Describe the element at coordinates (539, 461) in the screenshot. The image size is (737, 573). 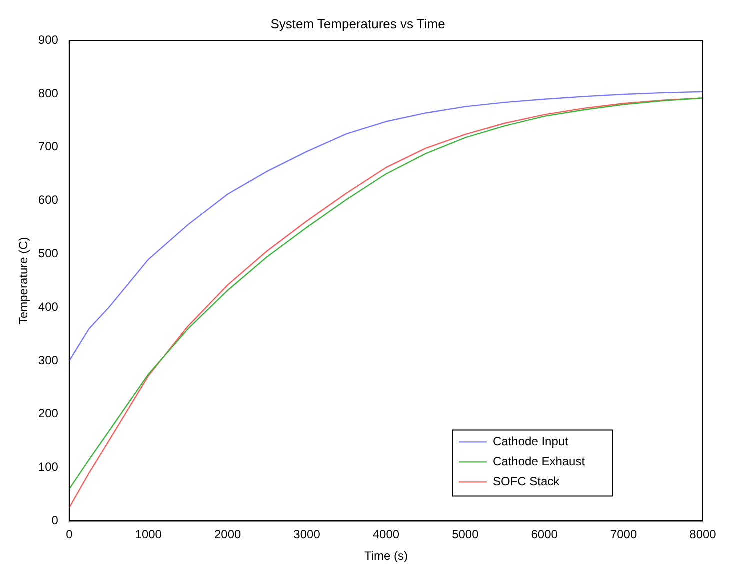
I see `legend-label: Cathode Exhaust` at that location.